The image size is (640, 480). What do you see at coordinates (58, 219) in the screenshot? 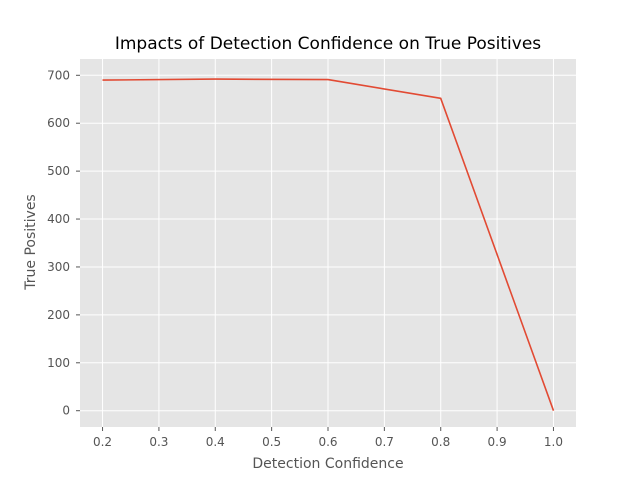
I see `y-tick-label: 400` at bounding box center [58, 219].